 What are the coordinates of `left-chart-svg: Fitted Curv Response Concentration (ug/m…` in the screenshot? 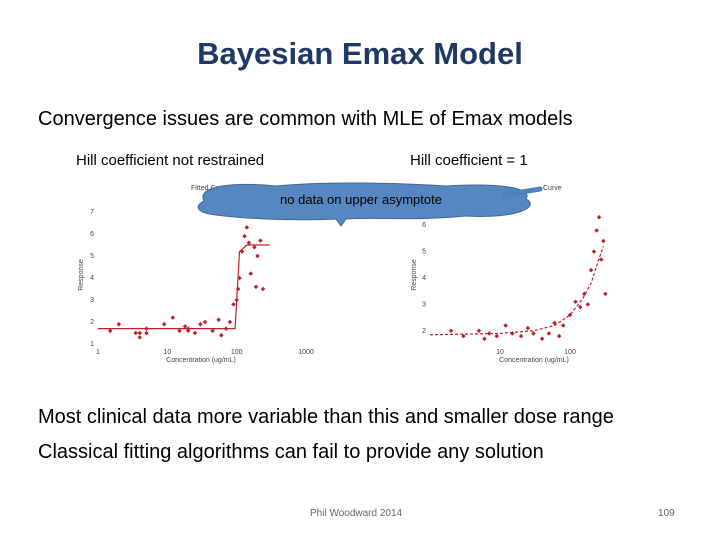 It's located at (196, 274).